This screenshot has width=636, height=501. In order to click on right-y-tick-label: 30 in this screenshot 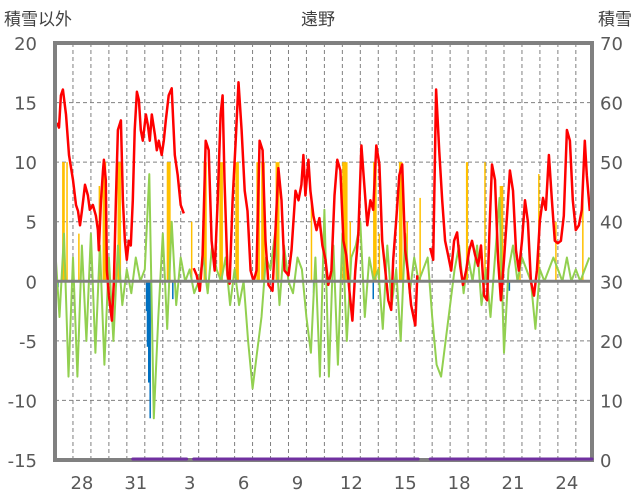, I will do `click(611, 282)`.